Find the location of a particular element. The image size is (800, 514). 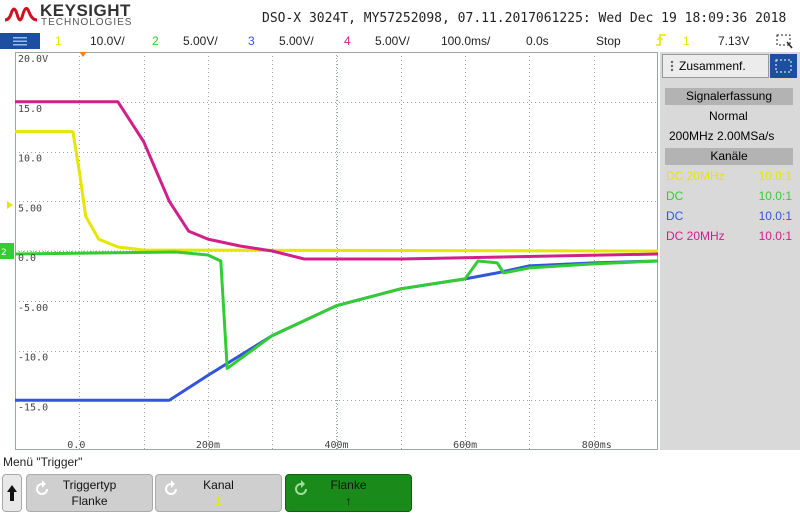

softkey-bar: Triggertyp Flanke Kanal 1 Flanke ↑ is located at coordinates (400, 492).